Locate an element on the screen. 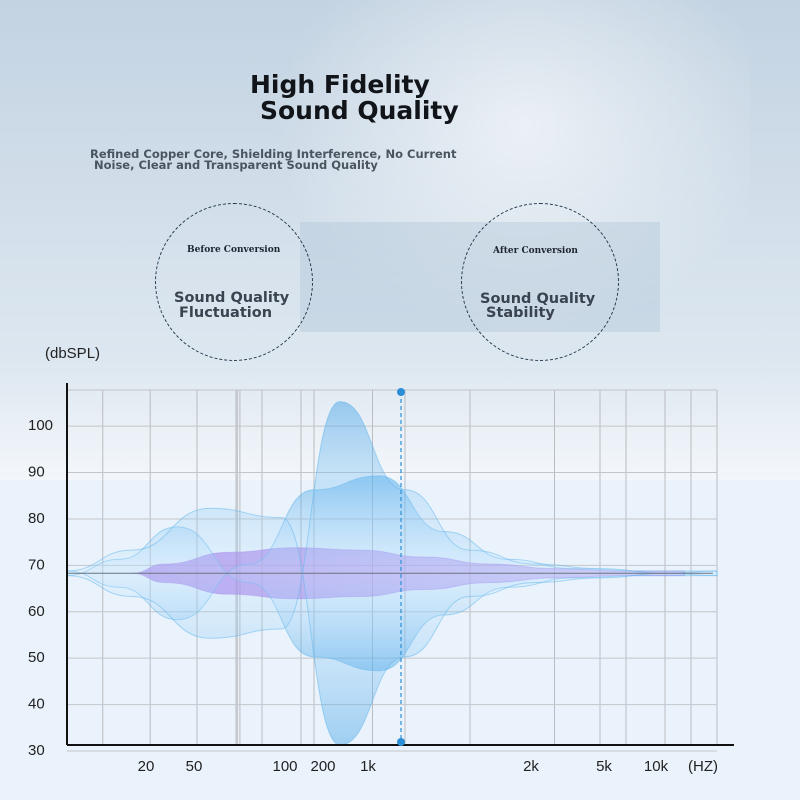  x-tick-label: 50 is located at coordinates (194, 766).